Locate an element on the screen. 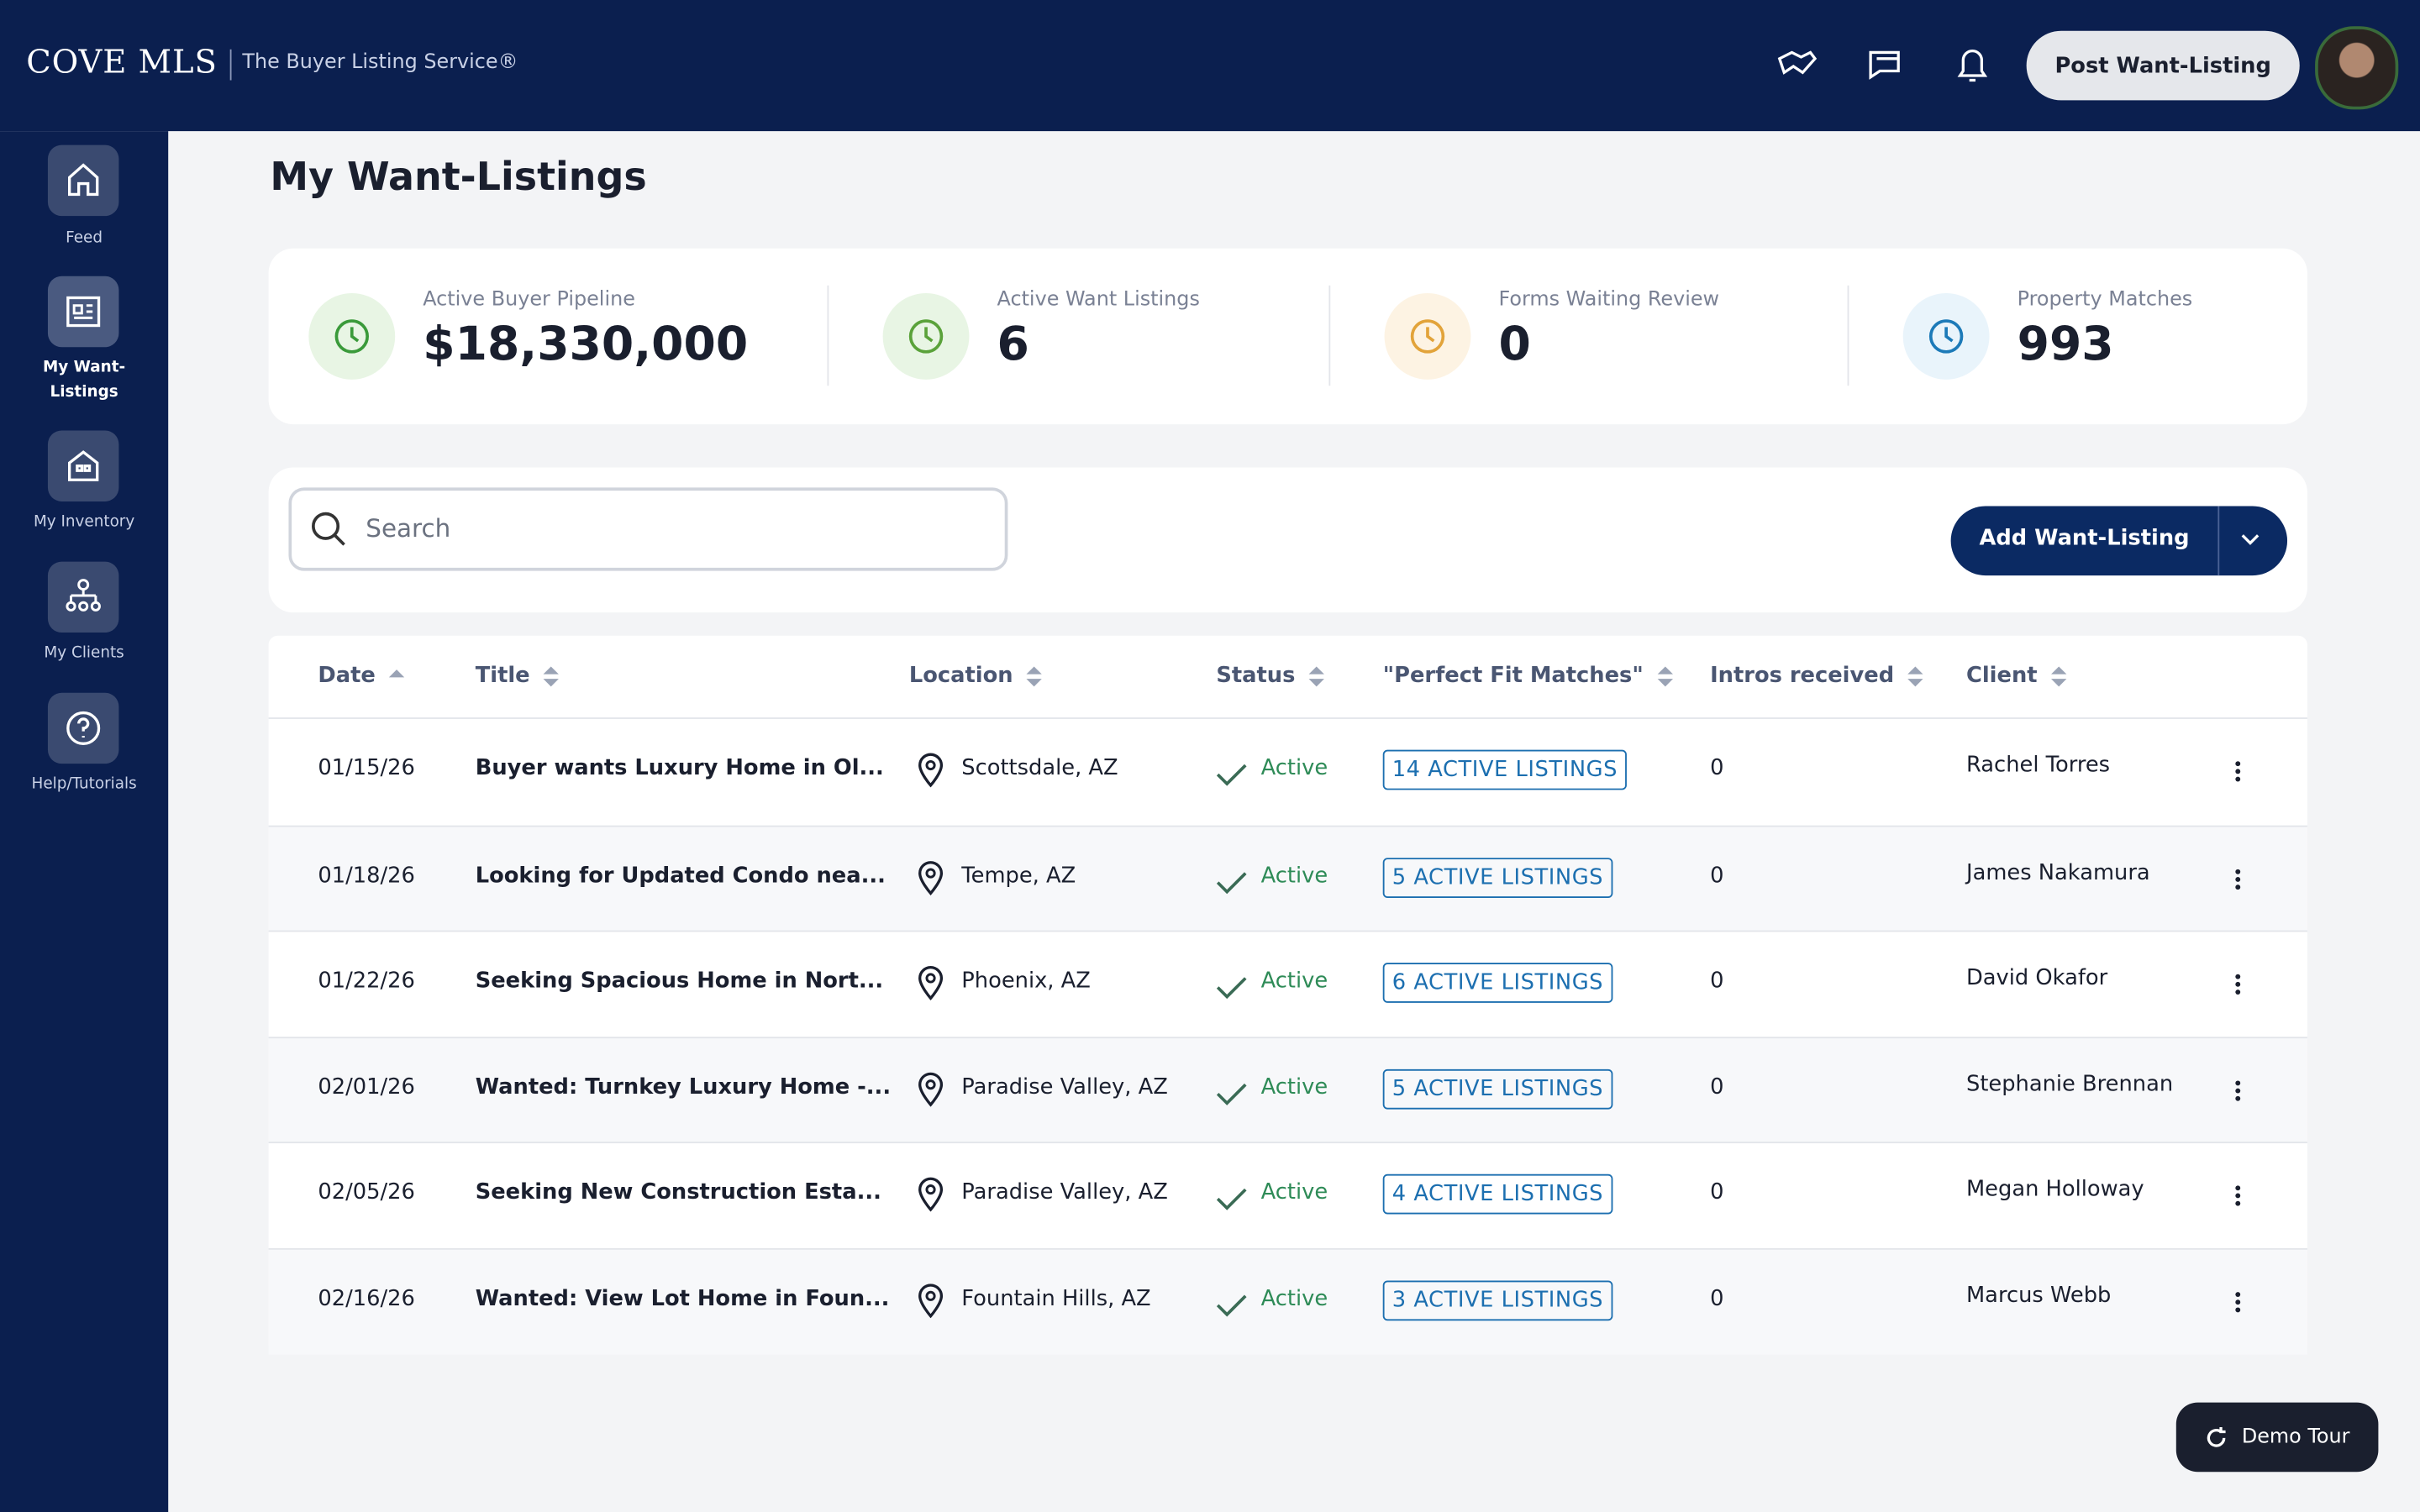 This screenshot has height=1512, width=2420. page-title: My Want-Listings is located at coordinates (458, 176).